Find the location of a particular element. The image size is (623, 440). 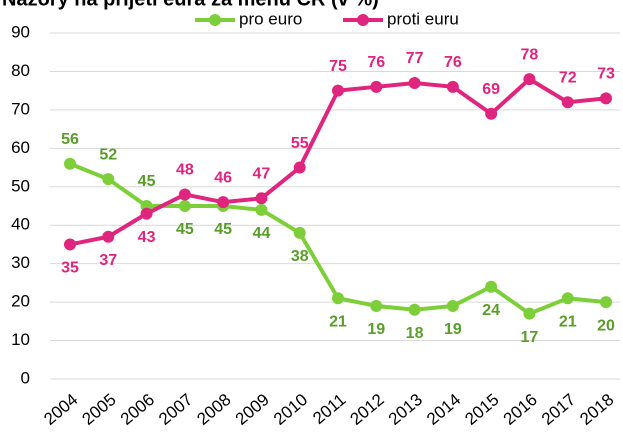

x-tick-label: 2010 is located at coordinates (290, 409).